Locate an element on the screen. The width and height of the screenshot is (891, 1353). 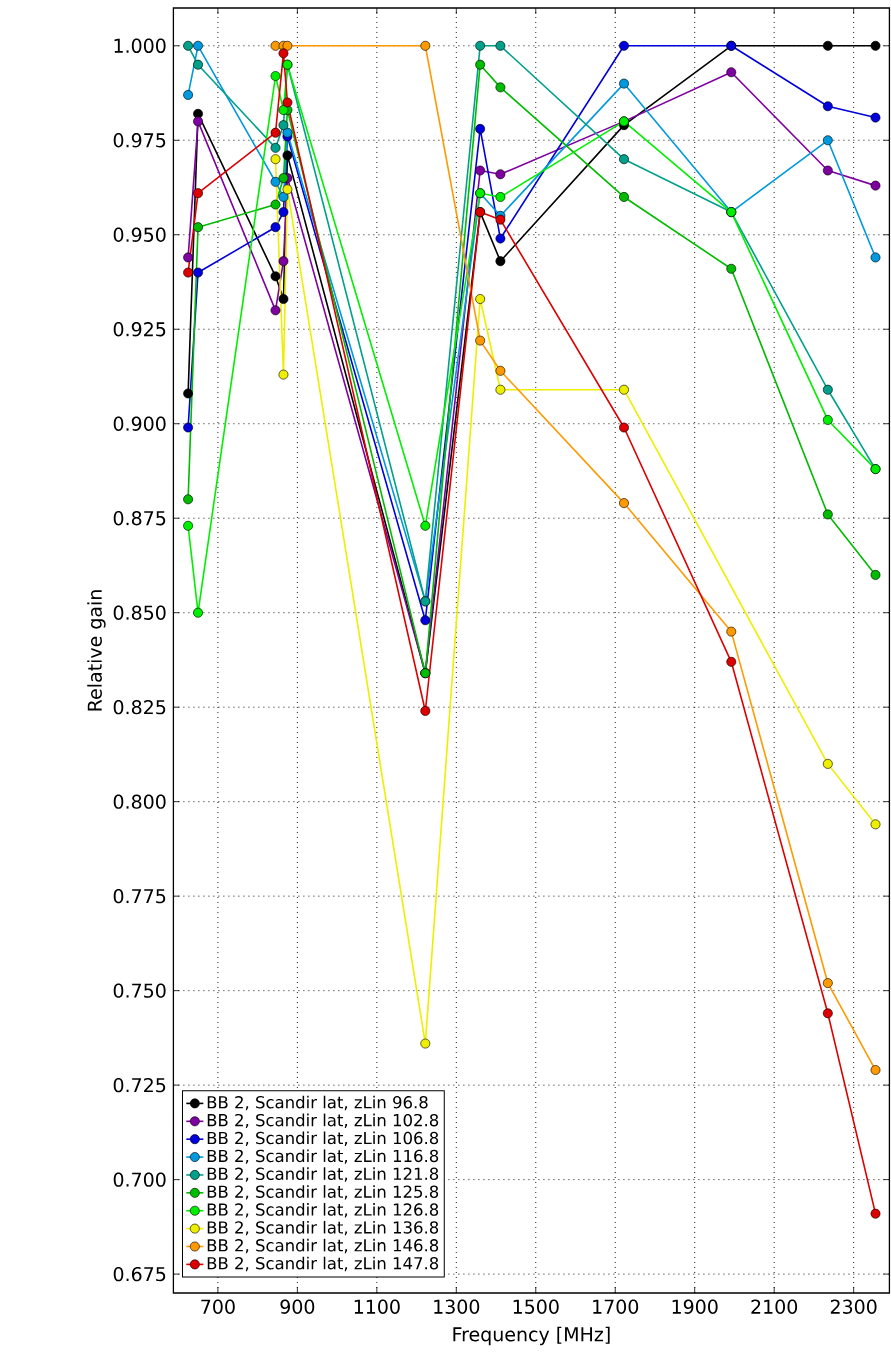
x-tick-label: 900 is located at coordinates (297, 1306).